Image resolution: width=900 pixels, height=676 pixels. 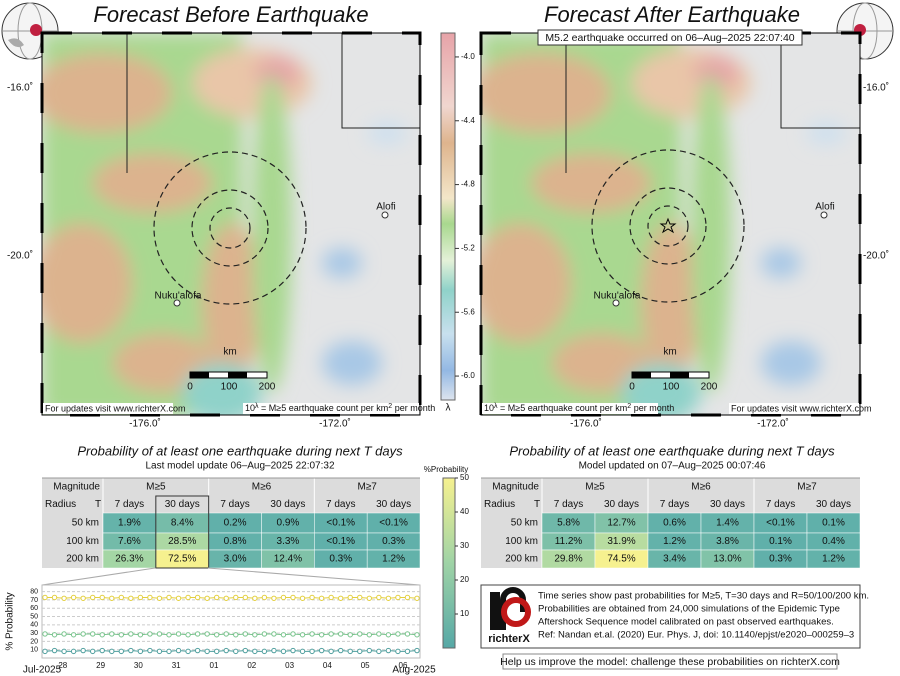 I want to click on row-label: 100 km, so click(x=82, y=541).